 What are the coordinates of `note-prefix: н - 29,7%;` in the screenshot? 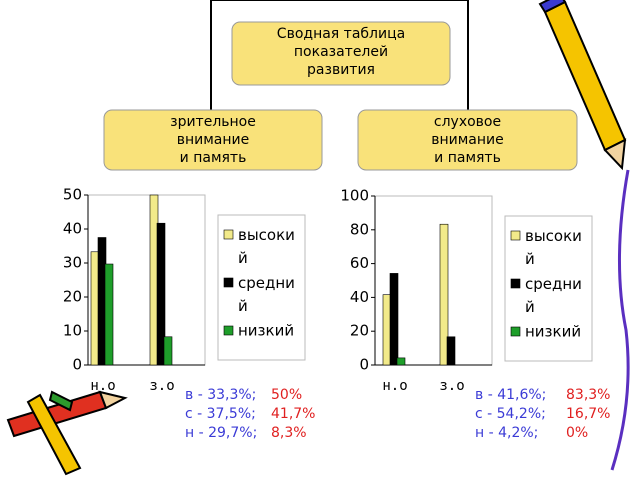 It's located at (221, 433).